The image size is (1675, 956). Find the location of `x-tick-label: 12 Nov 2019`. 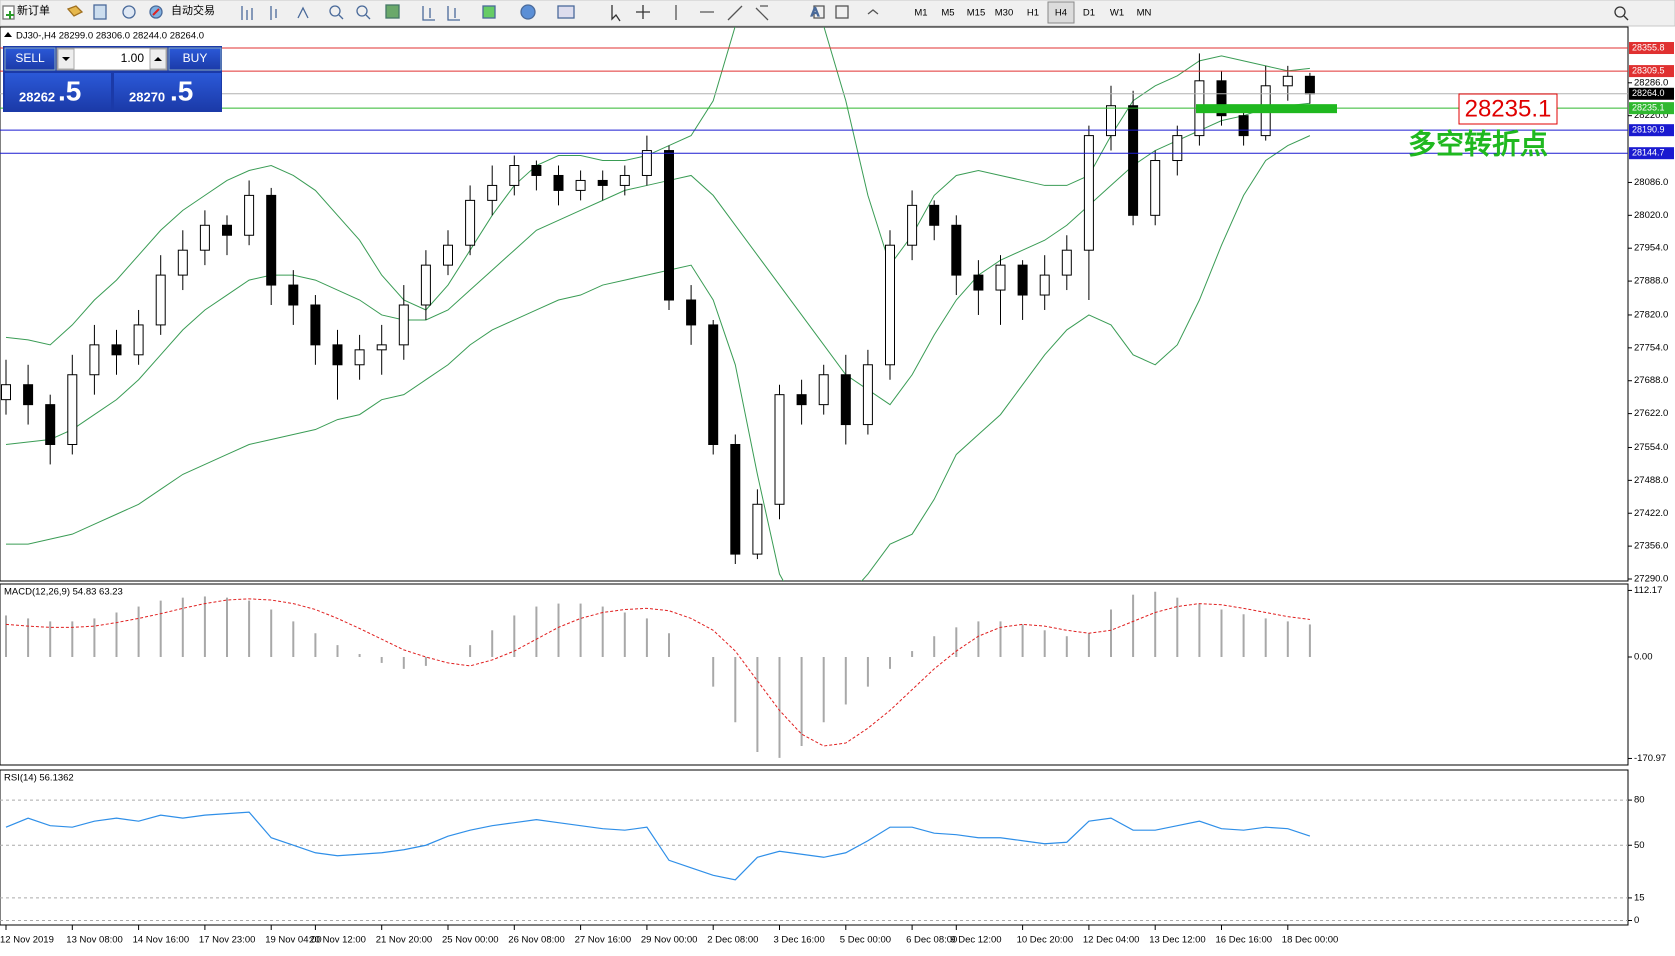

x-tick-label: 12 Nov 2019 is located at coordinates (27, 940).